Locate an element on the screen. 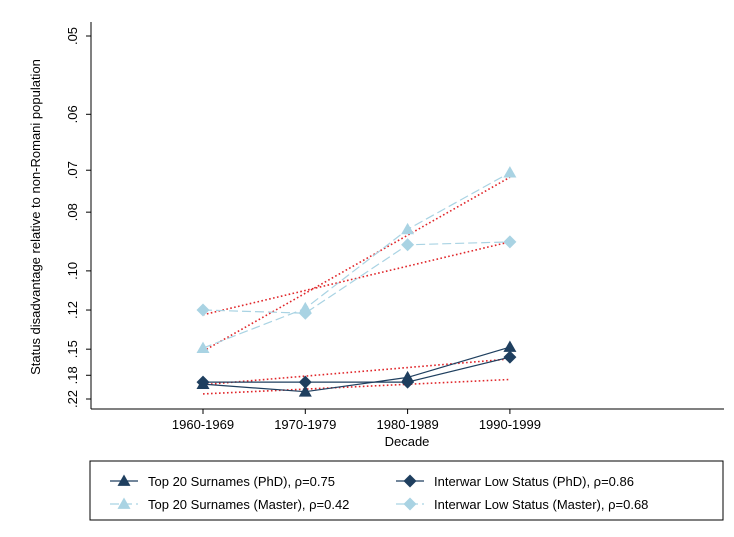  x-axis-ticks: 1960-1969 1970-1979 1980-1989 1990-1999 is located at coordinates (356, 420).